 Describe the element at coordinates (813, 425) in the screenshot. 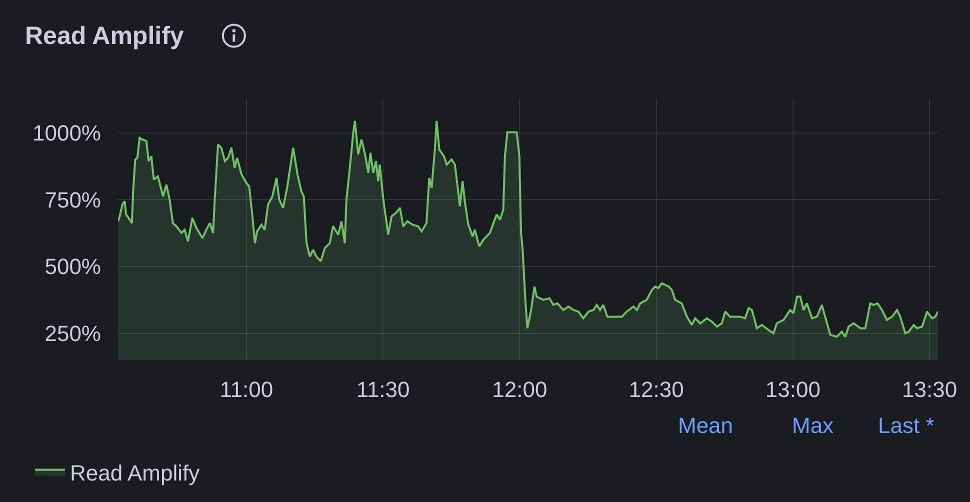

I see `text: Max` at that location.